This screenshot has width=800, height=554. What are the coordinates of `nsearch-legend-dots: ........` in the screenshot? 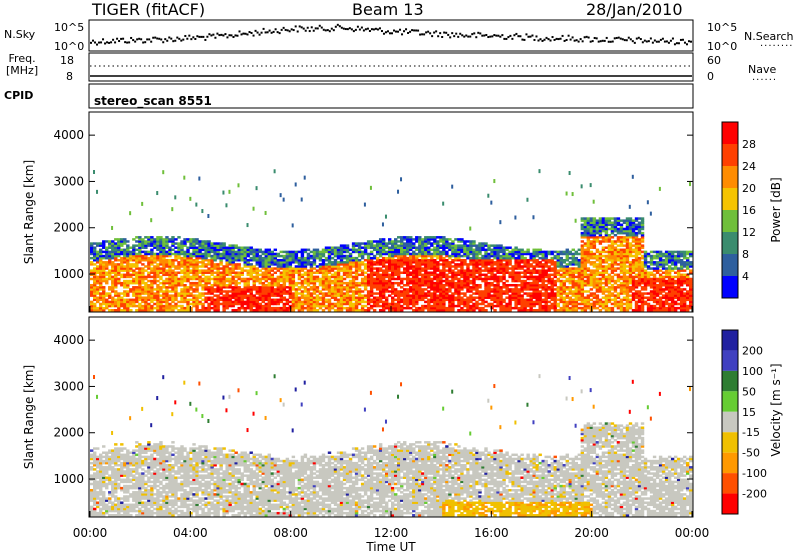 It's located at (777, 43).